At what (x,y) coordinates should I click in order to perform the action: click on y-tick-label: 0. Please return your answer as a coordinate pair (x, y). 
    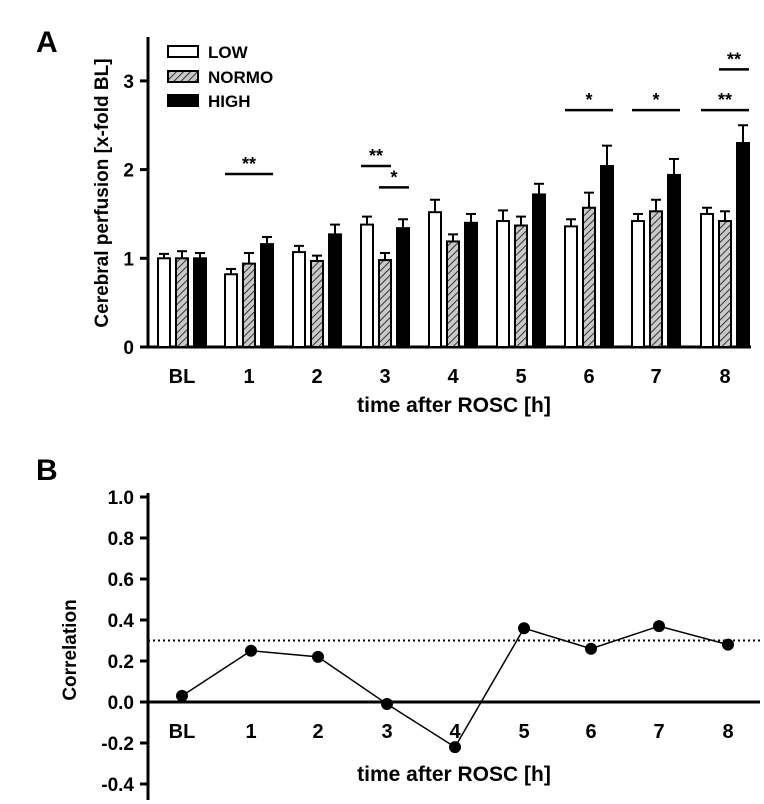
    Looking at the image, I should click on (128, 348).